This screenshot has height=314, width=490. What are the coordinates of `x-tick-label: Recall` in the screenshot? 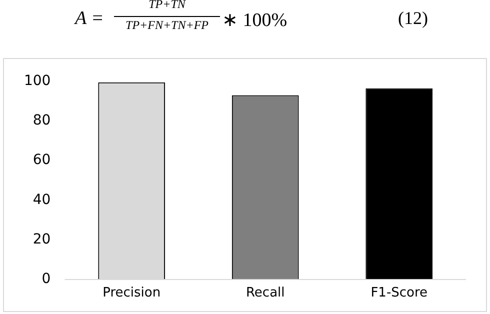 It's located at (265, 293).